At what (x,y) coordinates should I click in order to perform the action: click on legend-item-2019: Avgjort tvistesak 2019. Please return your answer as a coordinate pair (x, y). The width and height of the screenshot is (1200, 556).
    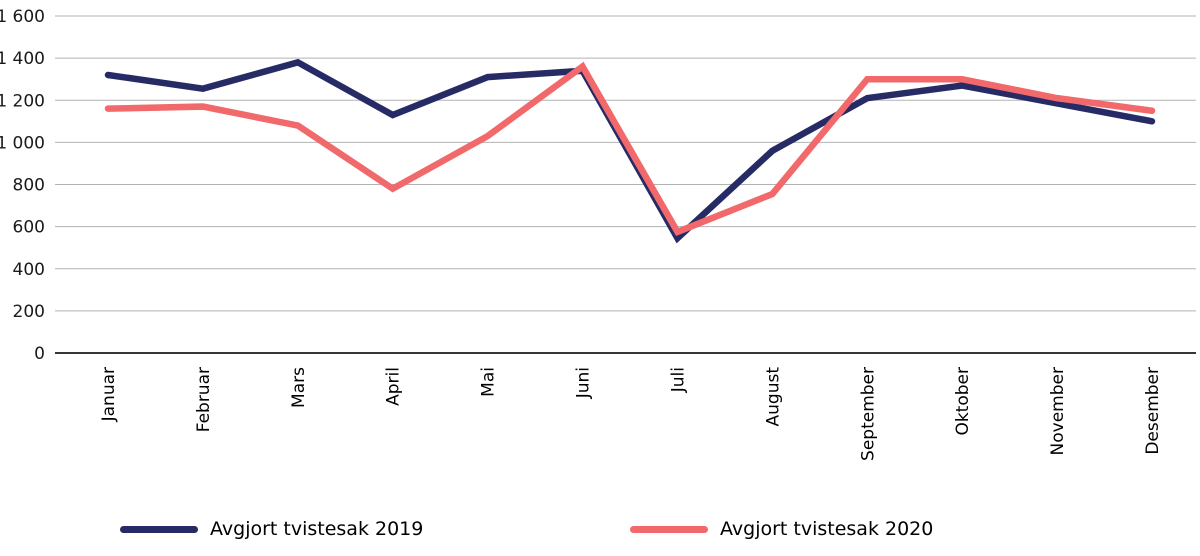
    Looking at the image, I should click on (271, 529).